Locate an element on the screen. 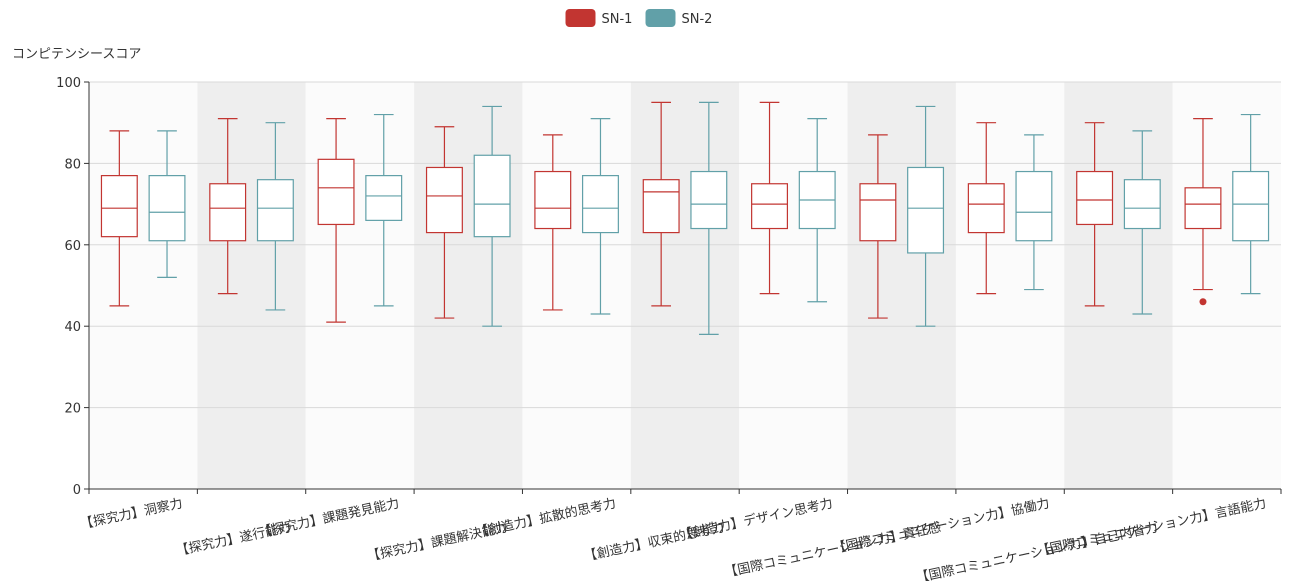  y-tick-label: 60 is located at coordinates (72, 246).